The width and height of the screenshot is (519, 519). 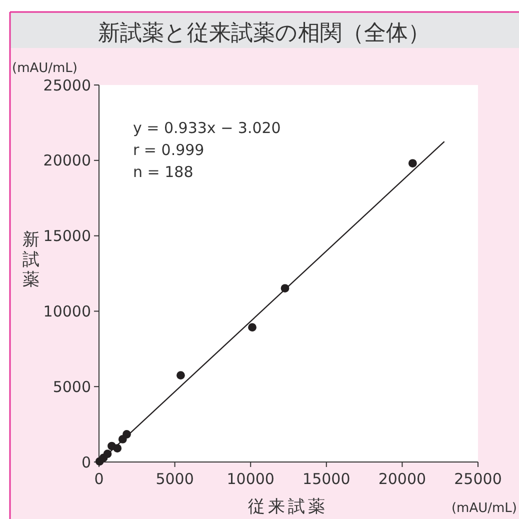 I want to click on x-axis-title: 従来試薬, so click(x=288, y=507).